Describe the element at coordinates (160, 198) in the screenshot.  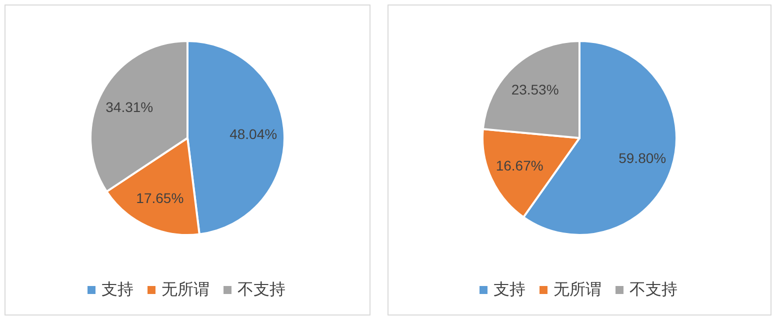
I see `data-label: 17.65%` at that location.